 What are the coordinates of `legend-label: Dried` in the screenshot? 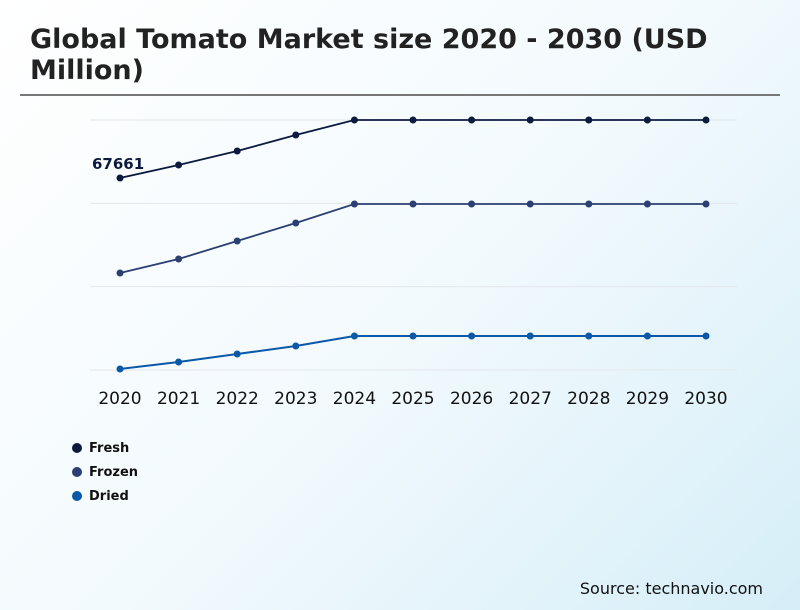 It's located at (109, 496).